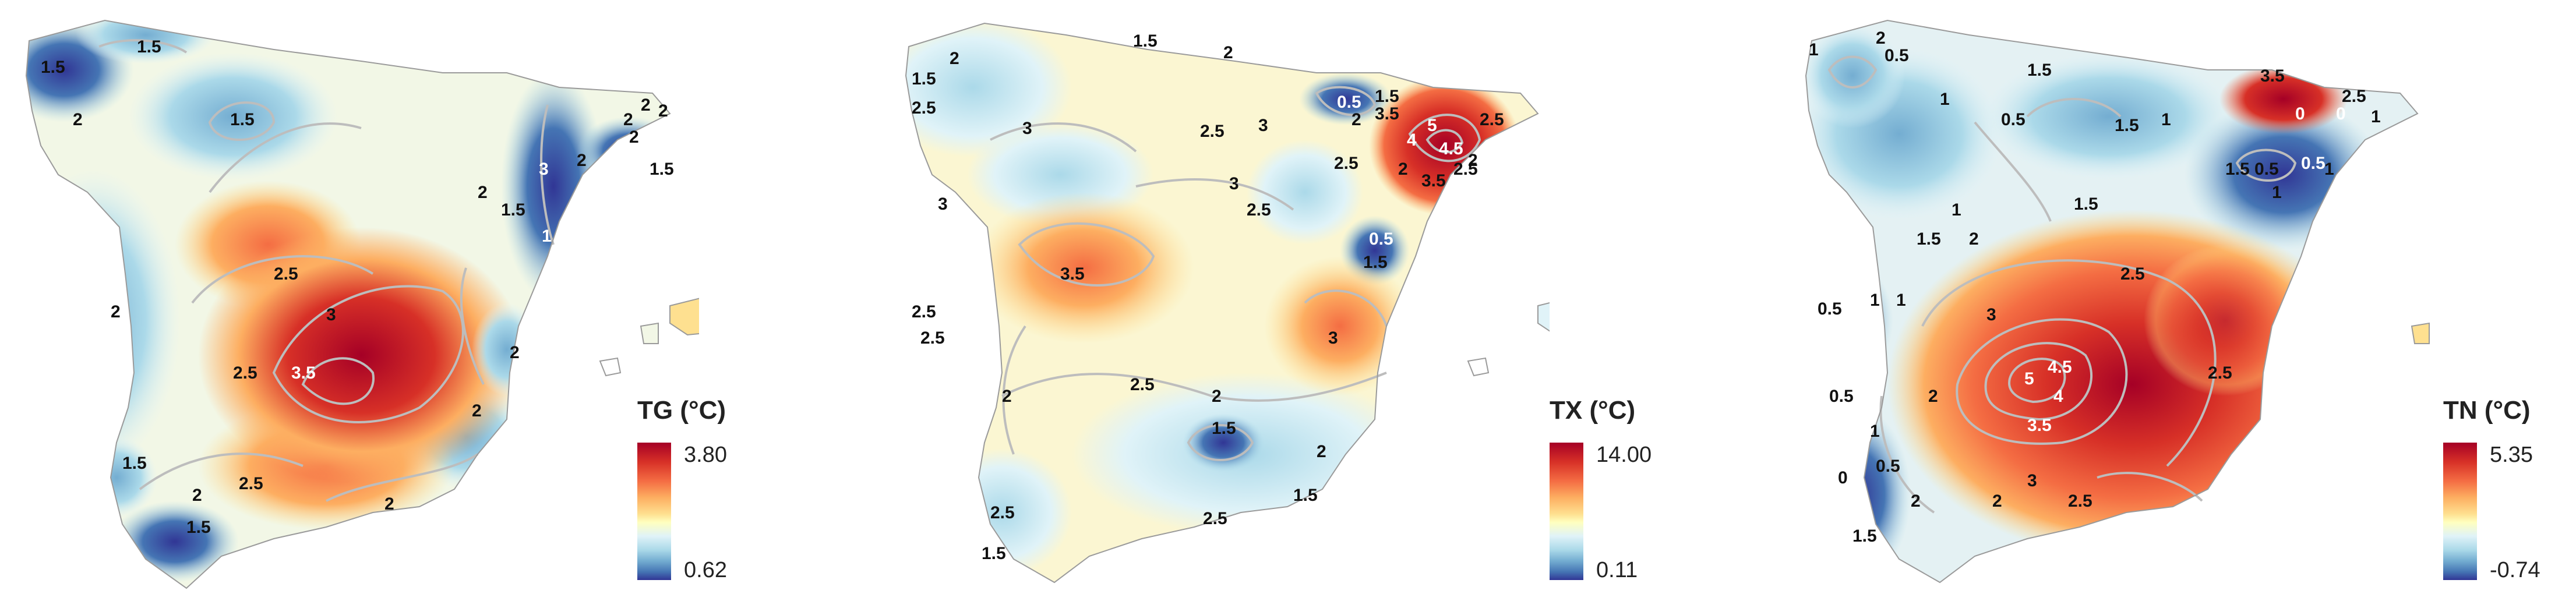 Image resolution: width=2576 pixels, height=608 pixels. Describe the element at coordinates (2507, 492) in the screenshot. I see `legend-tn: TN (°C) 5.35 -0.74` at that location.